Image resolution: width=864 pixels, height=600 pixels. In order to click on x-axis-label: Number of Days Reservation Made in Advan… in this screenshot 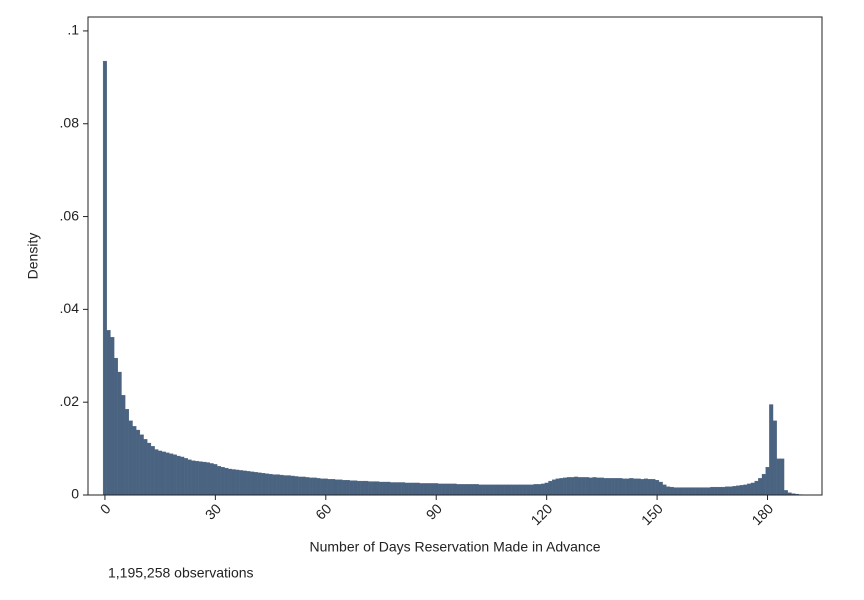, I will do `click(454, 547)`.